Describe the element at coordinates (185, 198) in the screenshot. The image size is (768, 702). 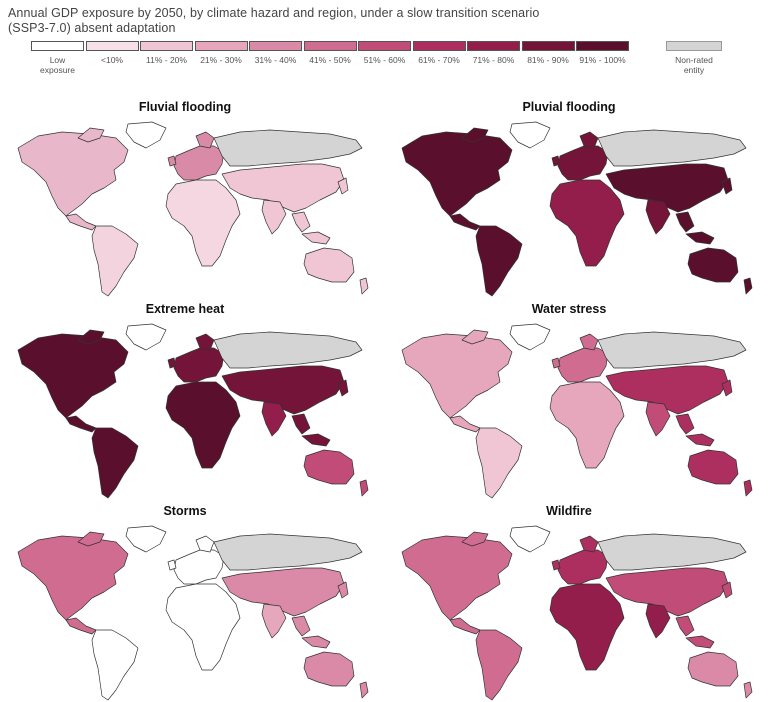
I see `map-panel: Fluvial flooding` at that location.